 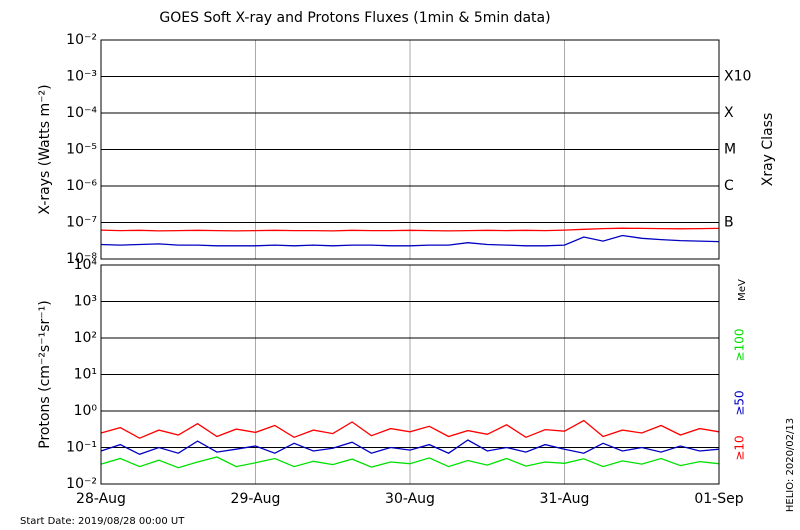 What do you see at coordinates (729, 186) in the screenshot?
I see `class-label: C` at bounding box center [729, 186].